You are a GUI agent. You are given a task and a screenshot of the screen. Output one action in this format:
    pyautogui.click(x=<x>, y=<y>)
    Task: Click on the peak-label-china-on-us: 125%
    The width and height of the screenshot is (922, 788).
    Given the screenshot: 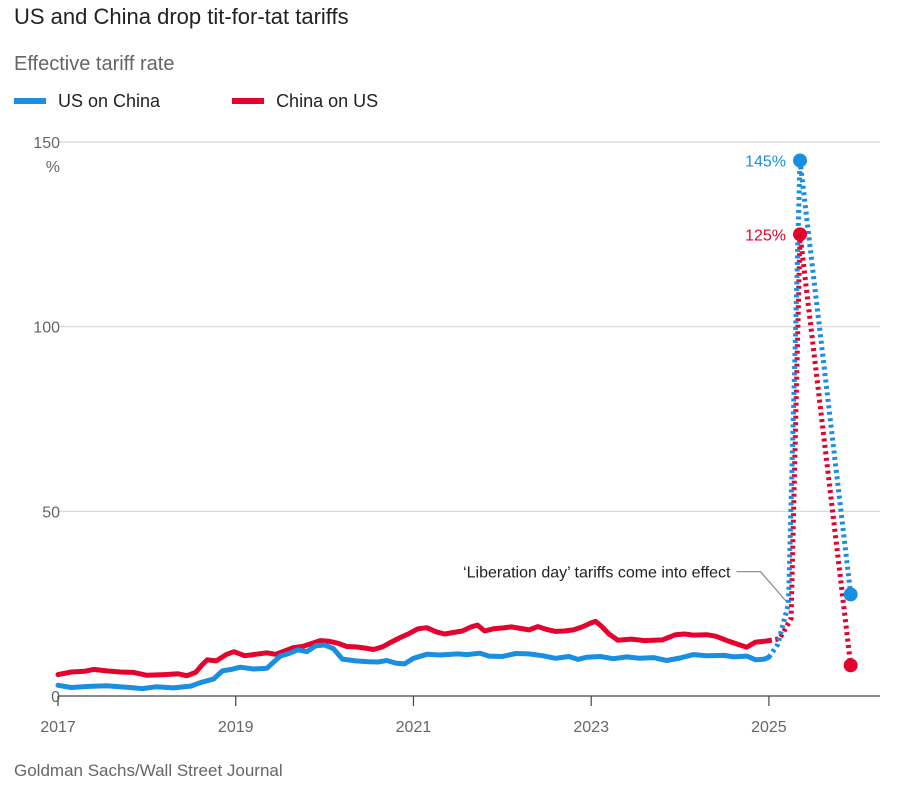 What is the action you would take?
    pyautogui.click(x=765, y=235)
    